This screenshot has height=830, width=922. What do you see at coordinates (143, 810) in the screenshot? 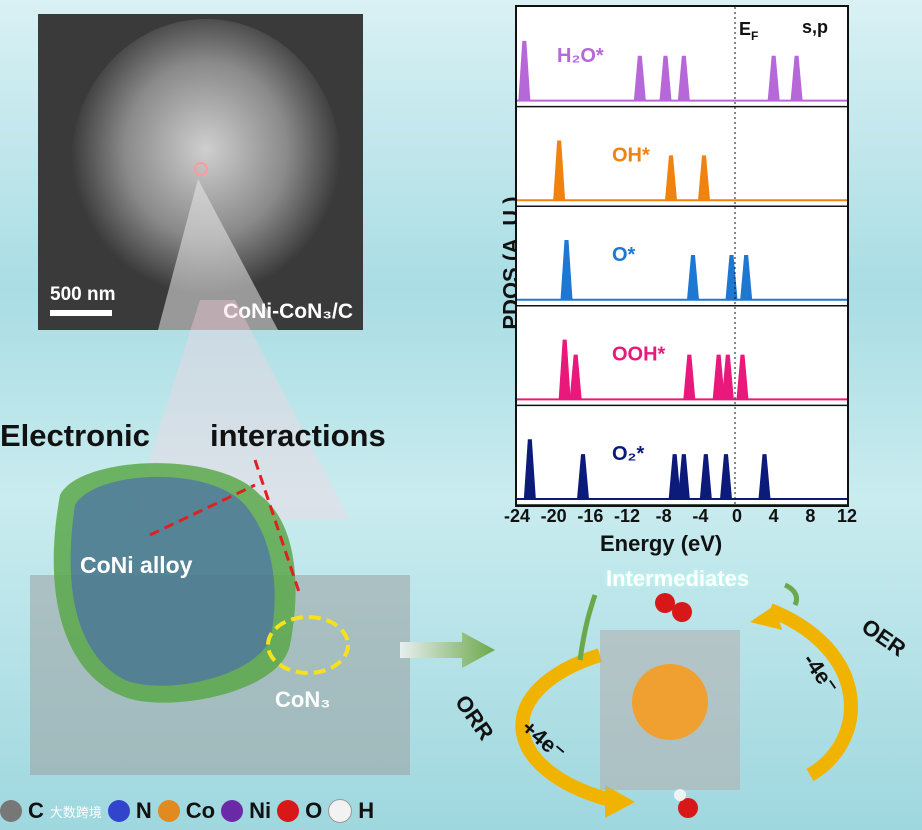
I see `legend-n: N` at bounding box center [143, 810].